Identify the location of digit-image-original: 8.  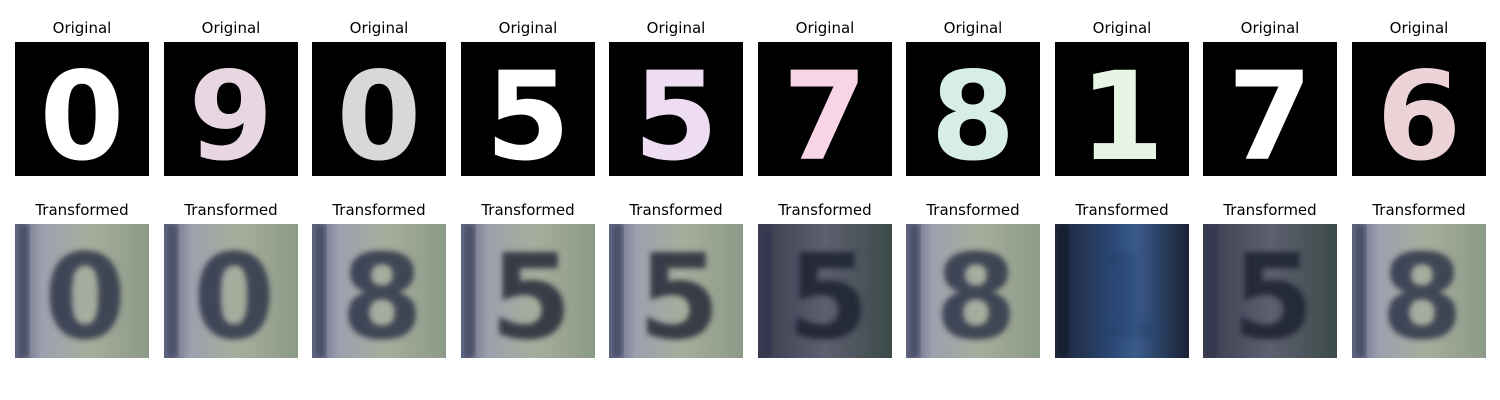
(973, 109).